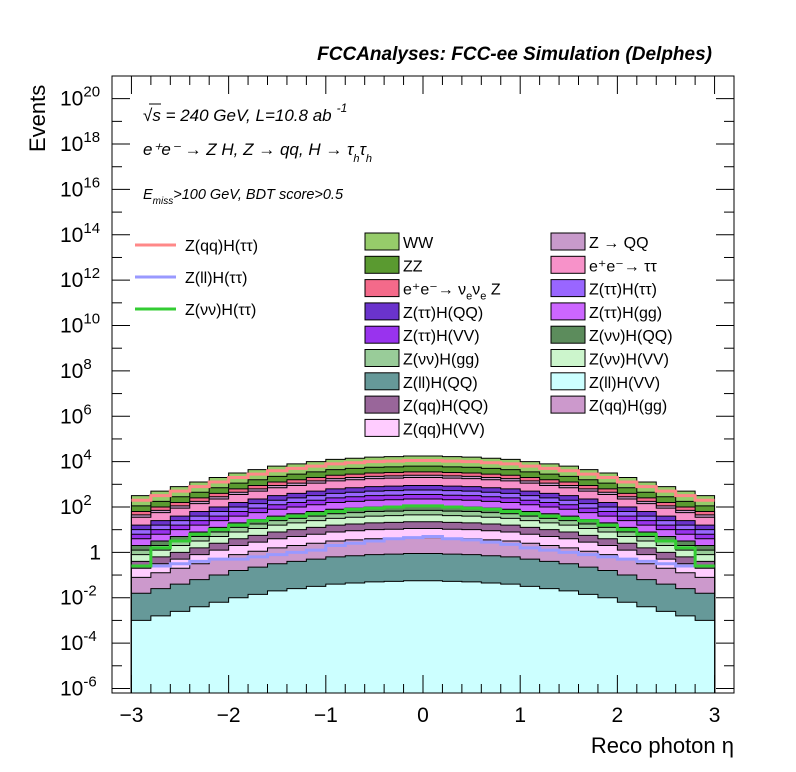 Image resolution: width=796 pixels, height=772 pixels. I want to click on x-axis-label: Reco photon η, so click(662, 745).